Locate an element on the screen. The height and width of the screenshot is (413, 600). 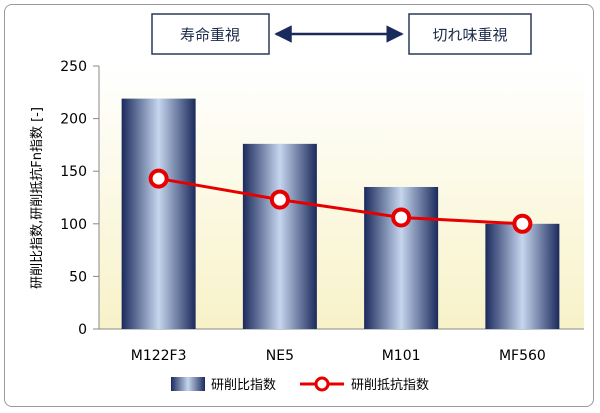
x-tick-label: M101 is located at coordinates (401, 356).